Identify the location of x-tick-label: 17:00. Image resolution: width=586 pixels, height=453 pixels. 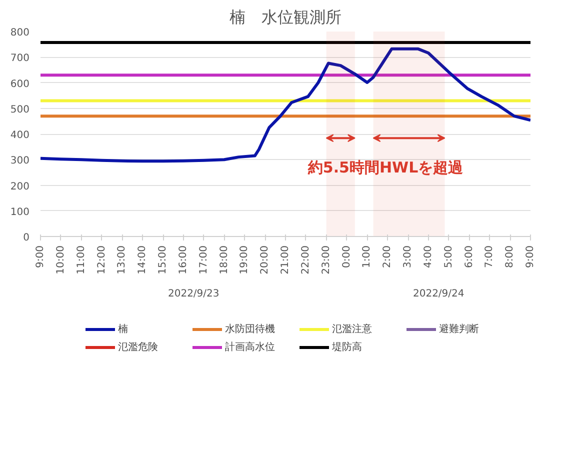
(204, 259).